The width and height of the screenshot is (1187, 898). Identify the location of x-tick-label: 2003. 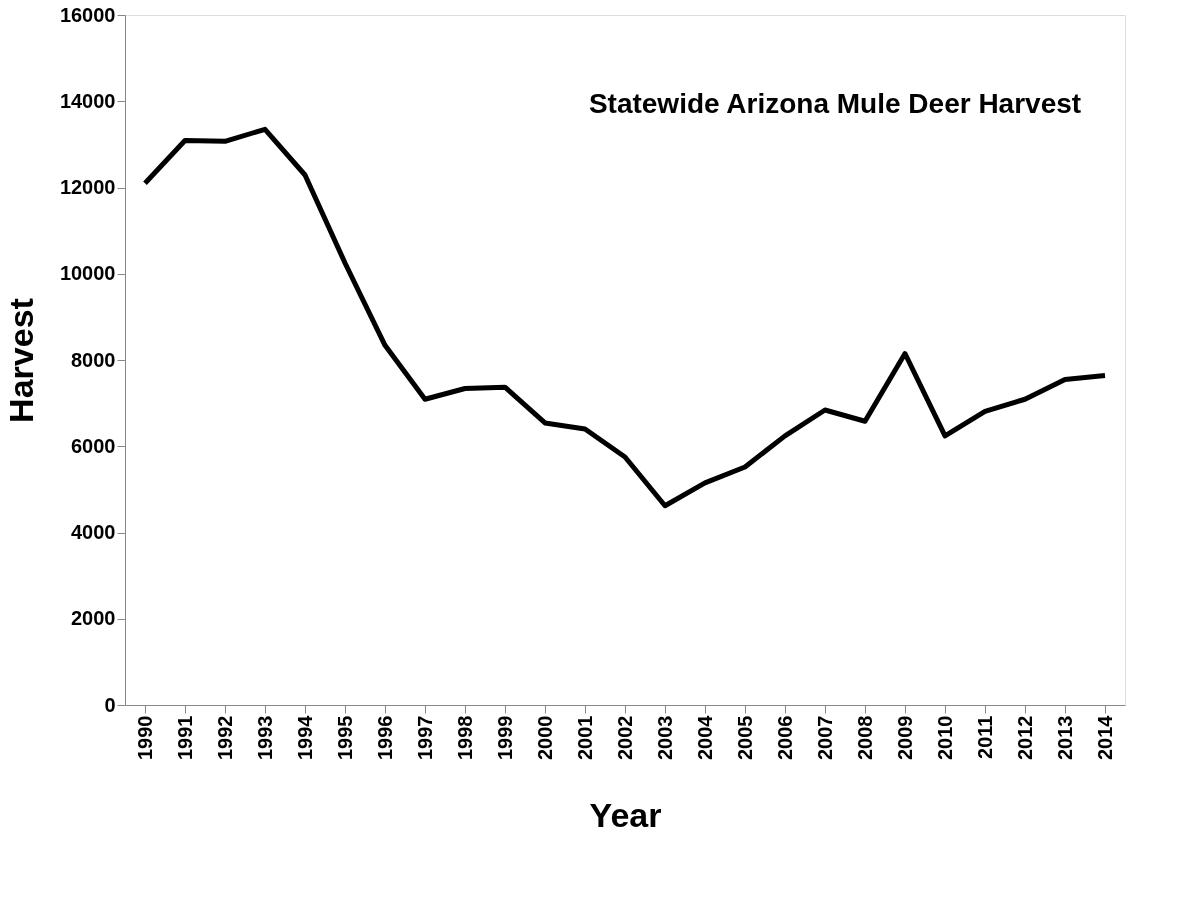
(664, 737).